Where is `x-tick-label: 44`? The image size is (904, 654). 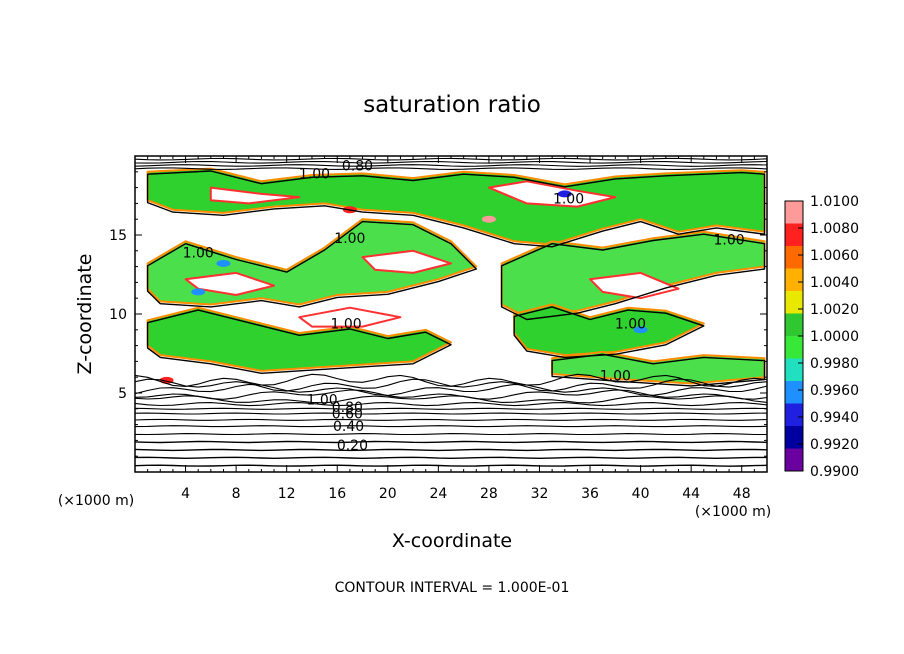
x-tick-label: 44 is located at coordinates (691, 494).